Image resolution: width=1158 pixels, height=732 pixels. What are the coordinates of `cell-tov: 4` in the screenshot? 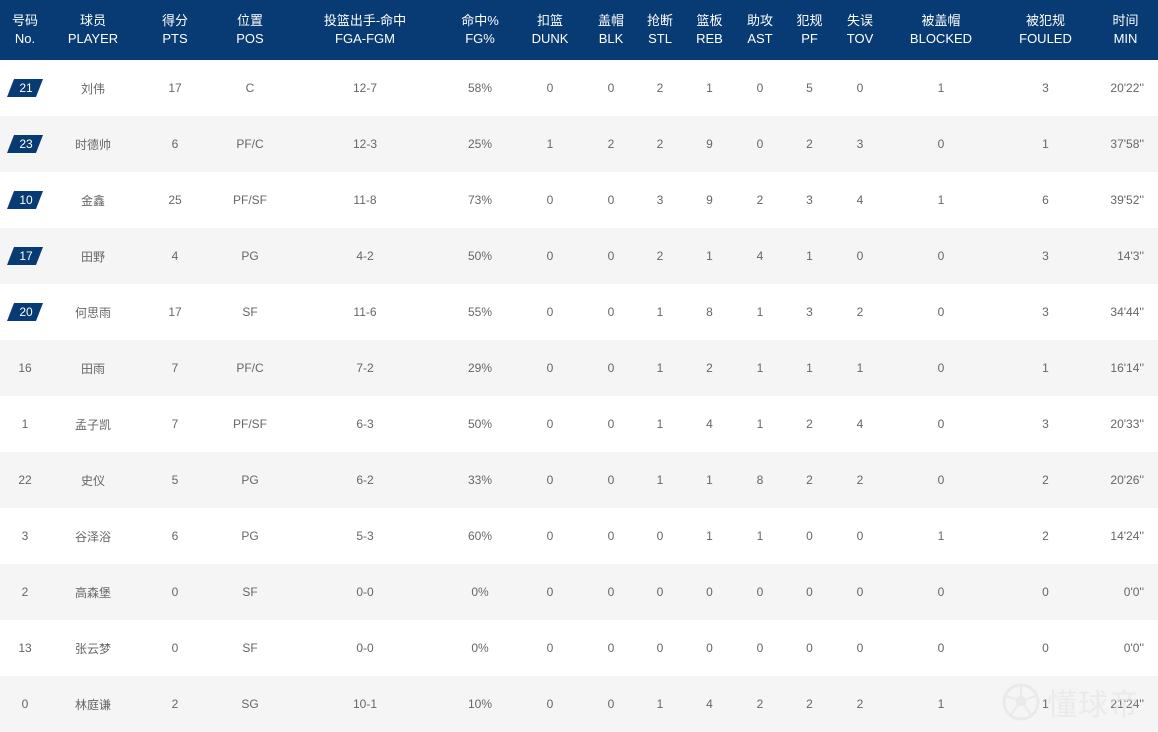 It's located at (860, 200).